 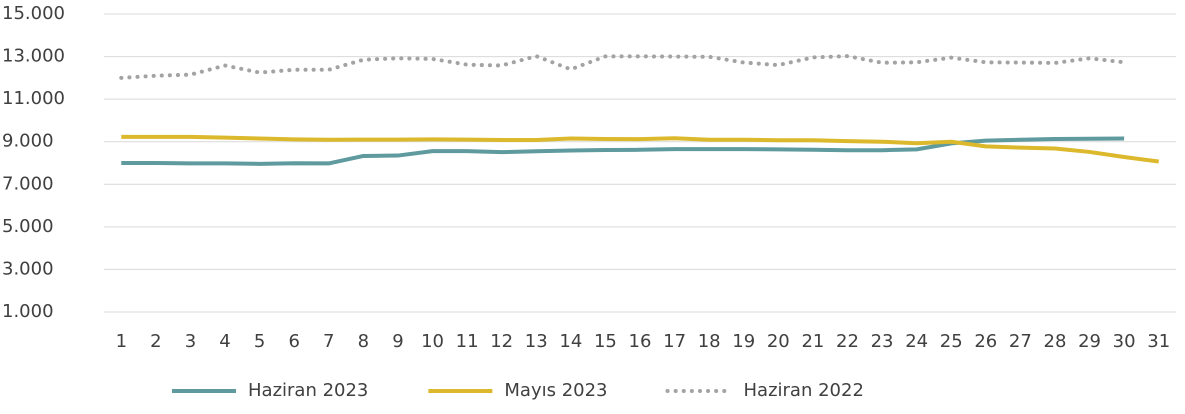 I want to click on x-tick-label: 28, so click(x=1055, y=341).